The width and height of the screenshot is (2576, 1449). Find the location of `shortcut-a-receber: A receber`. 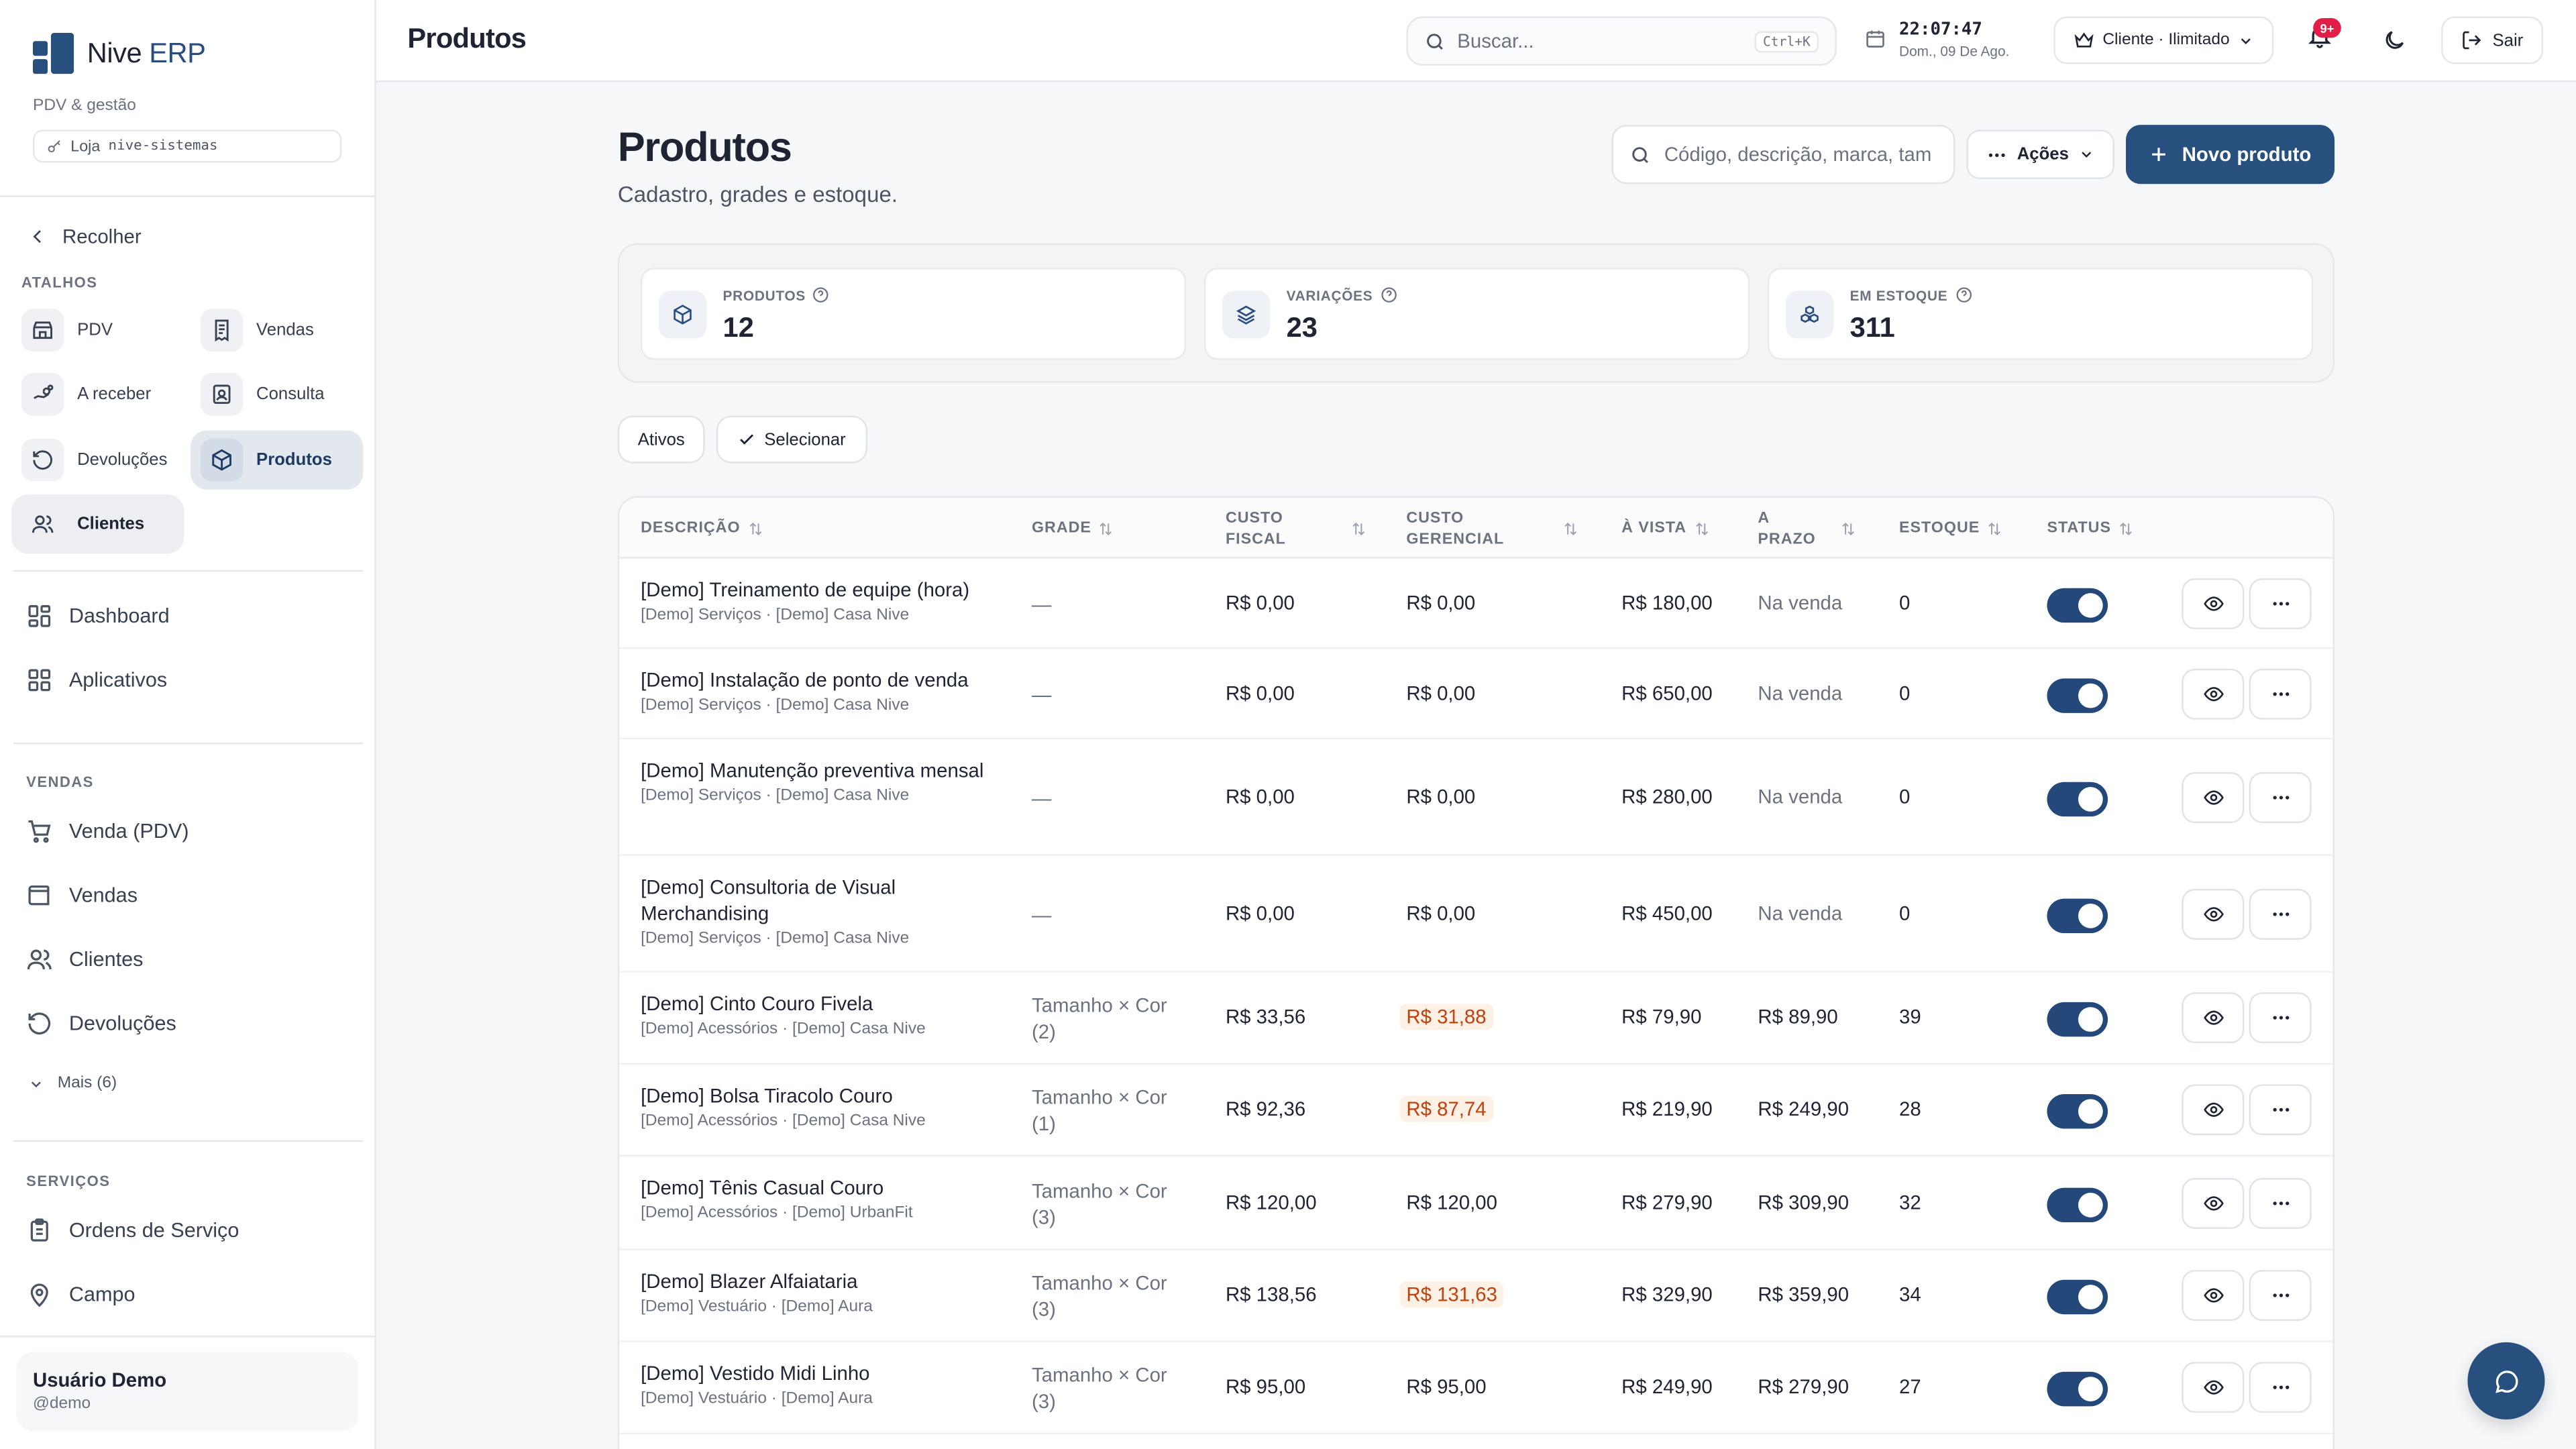

shortcut-a-receber: A receber is located at coordinates (97, 394).